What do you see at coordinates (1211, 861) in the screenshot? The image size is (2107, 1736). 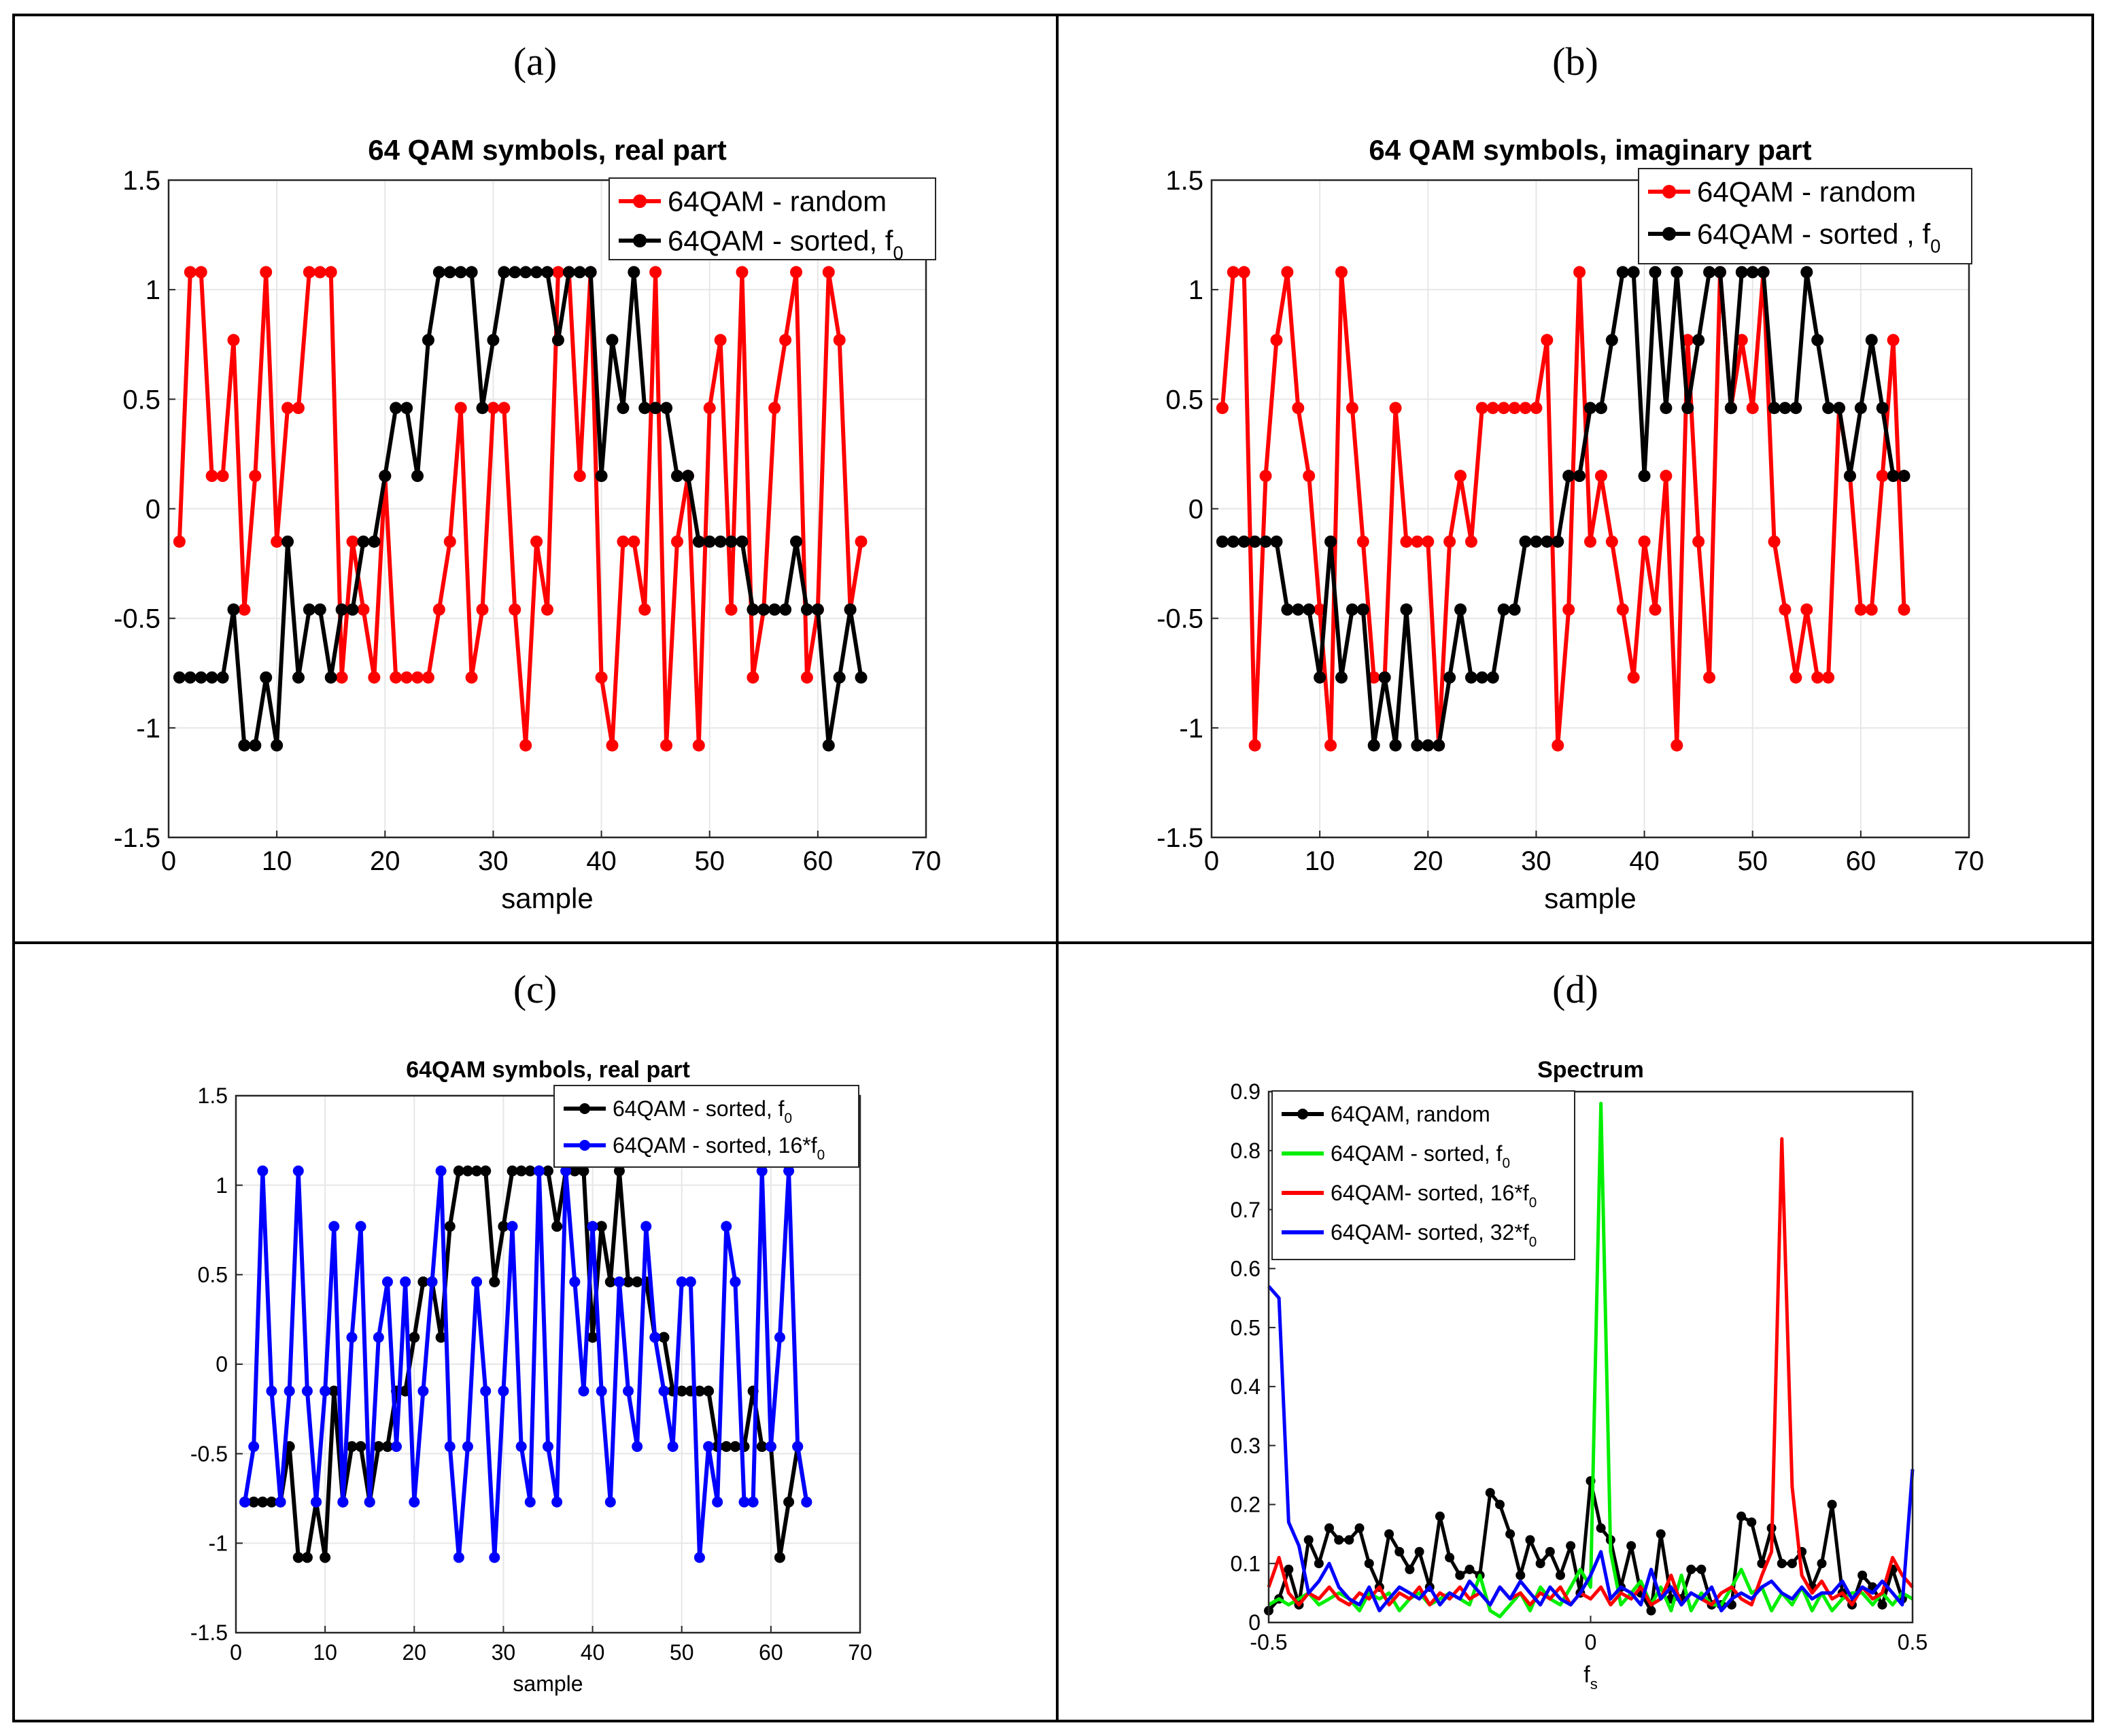 I see `x-tick-label: 0` at bounding box center [1211, 861].